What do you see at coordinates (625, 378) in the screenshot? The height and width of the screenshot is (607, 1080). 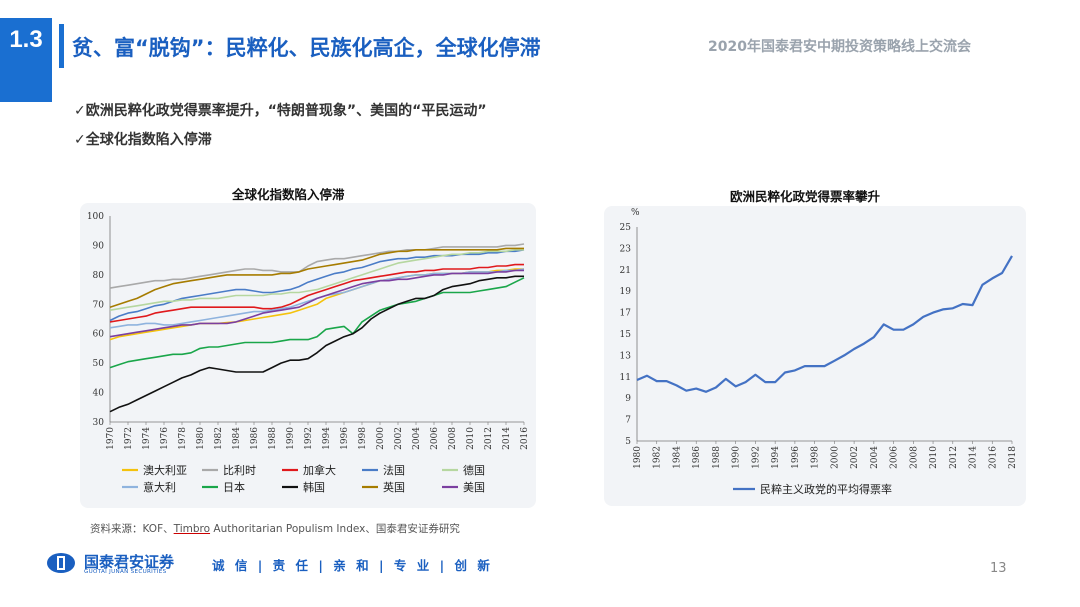 I see `y-tick-label: 11` at bounding box center [625, 378].